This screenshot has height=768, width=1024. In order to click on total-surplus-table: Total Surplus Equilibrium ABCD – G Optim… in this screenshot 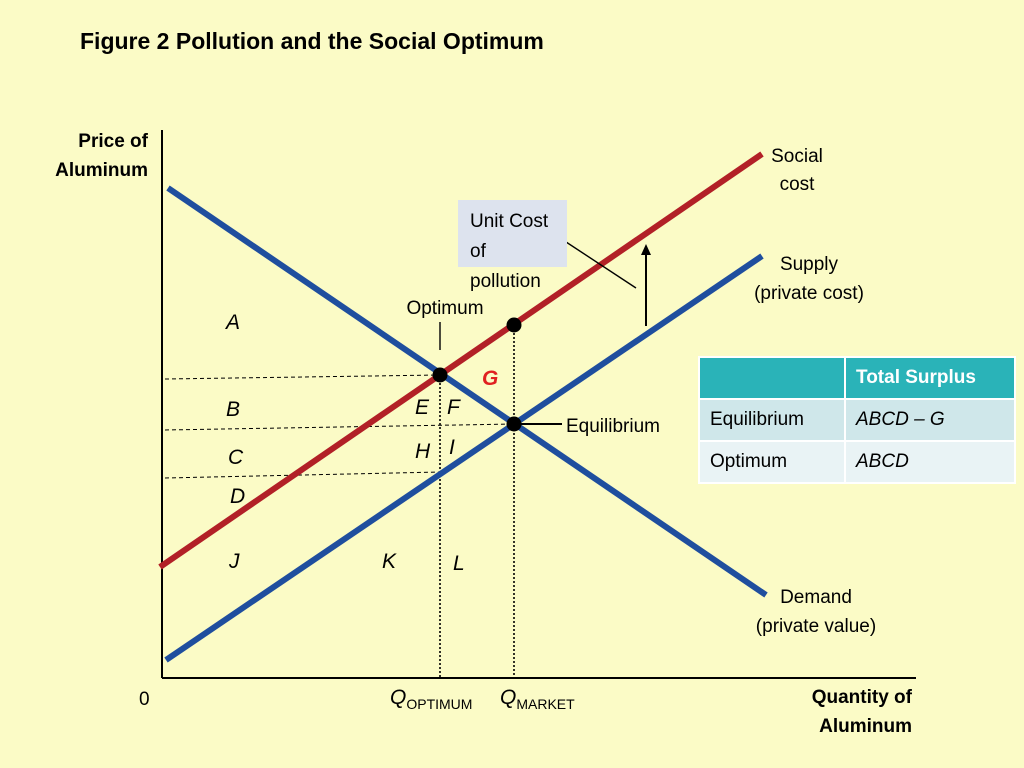, I will do `click(857, 420)`.